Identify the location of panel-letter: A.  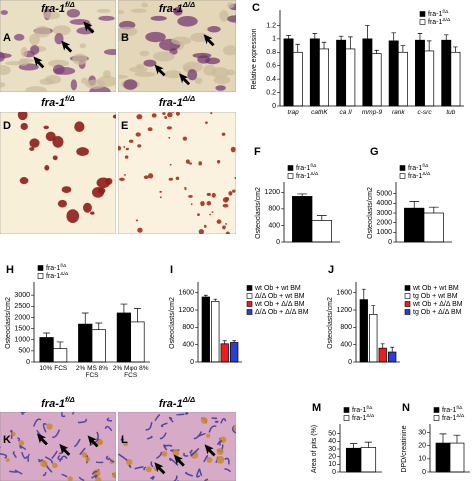
(7, 38).